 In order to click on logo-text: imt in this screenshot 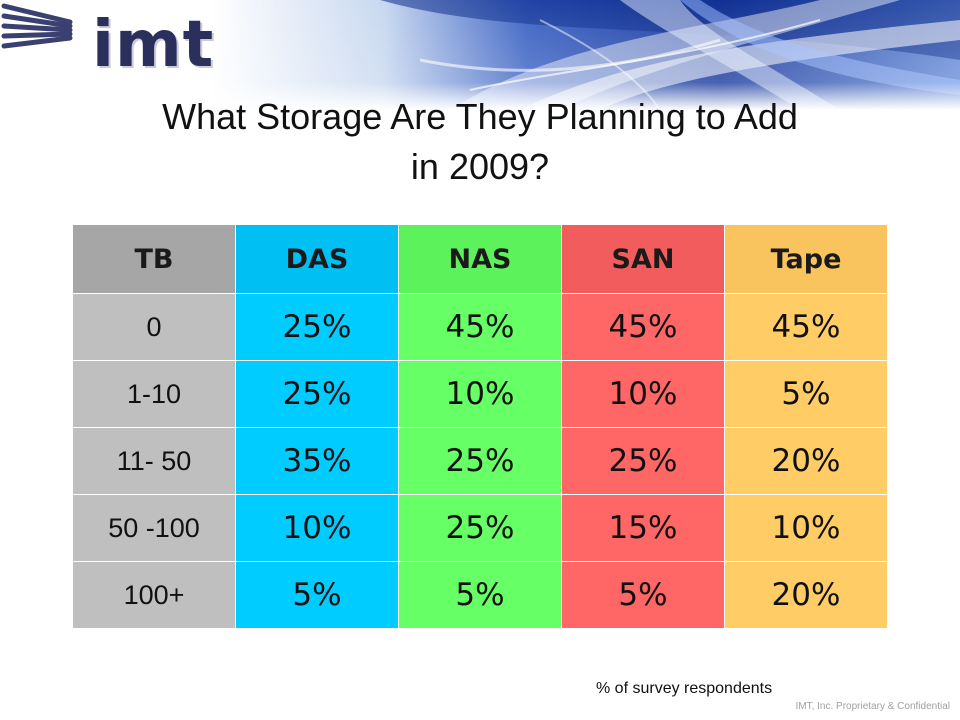, I will do `click(153, 45)`.